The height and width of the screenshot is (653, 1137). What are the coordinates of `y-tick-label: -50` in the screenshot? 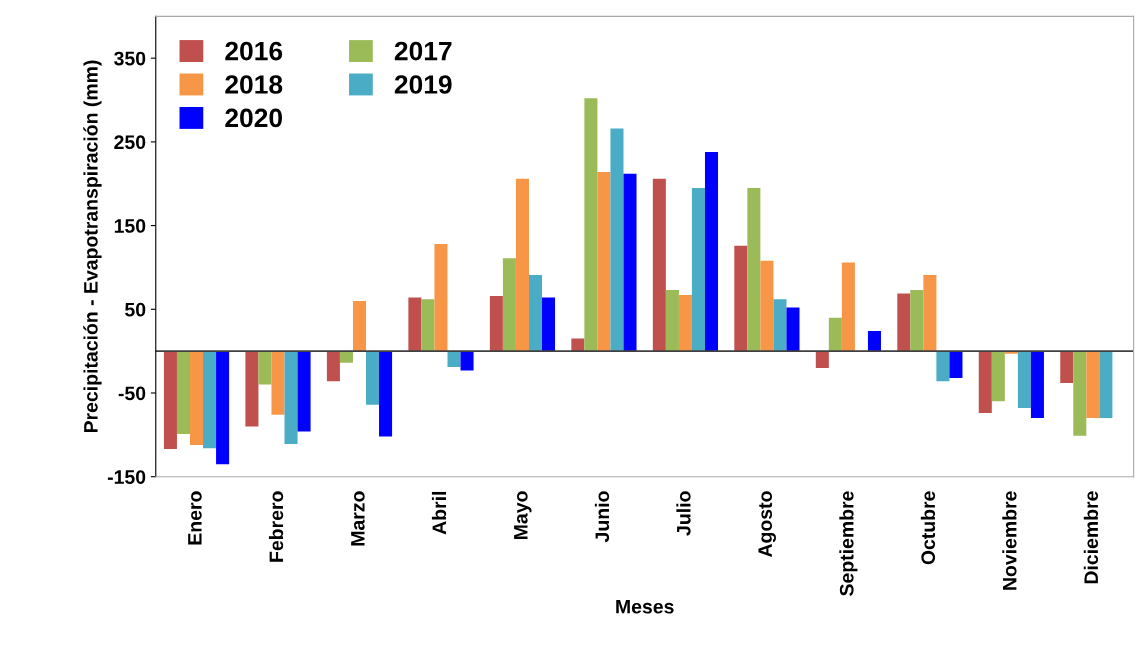 It's located at (132, 393).